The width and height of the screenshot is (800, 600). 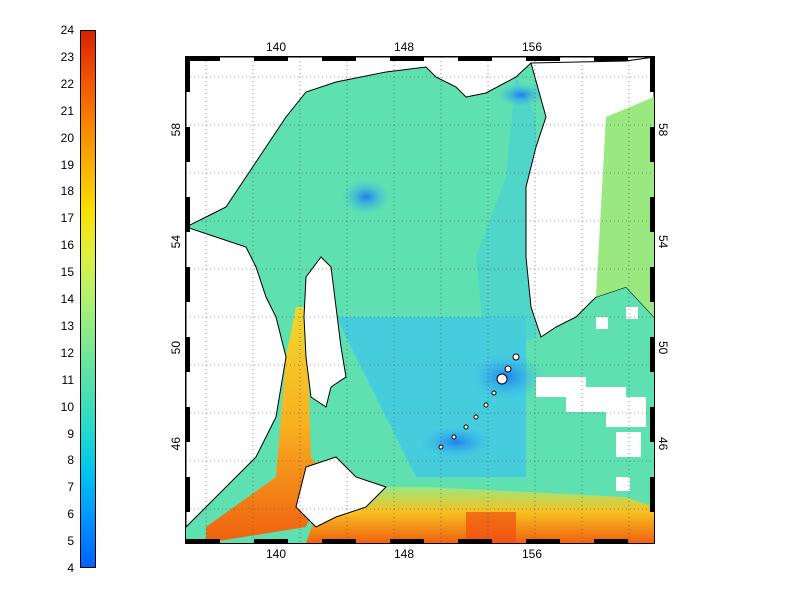 I want to click on colorbar-label: 9, so click(x=70, y=433).